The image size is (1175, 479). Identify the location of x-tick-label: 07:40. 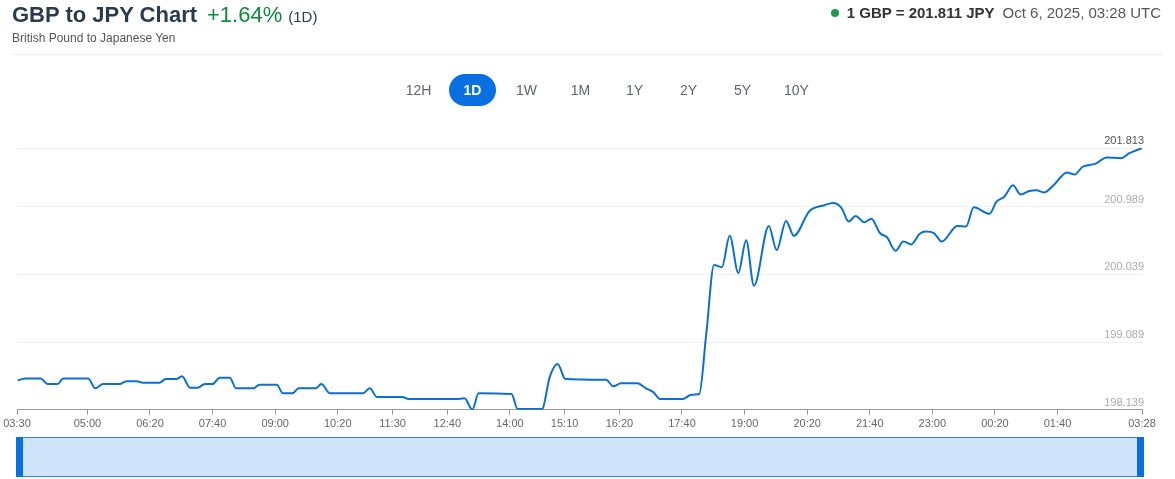
(212, 423).